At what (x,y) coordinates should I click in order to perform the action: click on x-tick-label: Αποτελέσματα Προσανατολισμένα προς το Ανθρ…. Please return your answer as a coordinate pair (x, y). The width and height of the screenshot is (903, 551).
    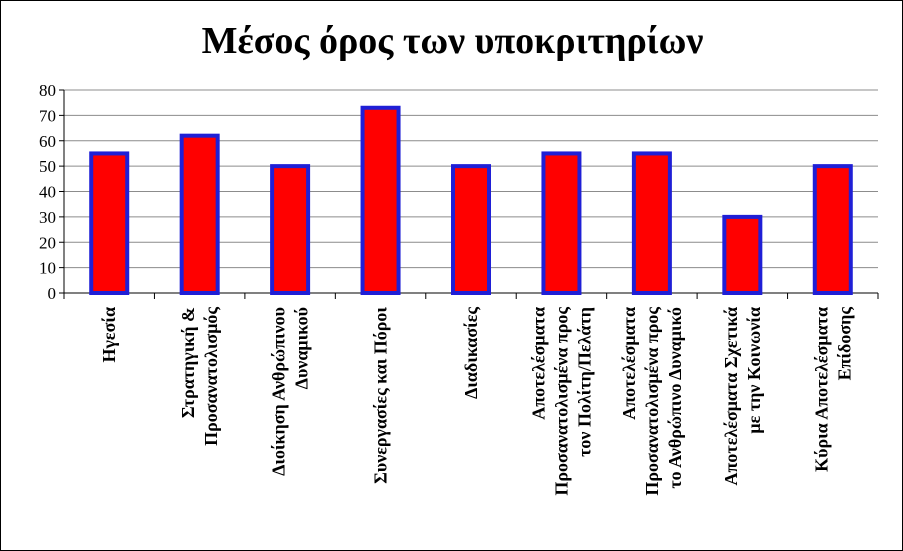
    Looking at the image, I should click on (652, 401).